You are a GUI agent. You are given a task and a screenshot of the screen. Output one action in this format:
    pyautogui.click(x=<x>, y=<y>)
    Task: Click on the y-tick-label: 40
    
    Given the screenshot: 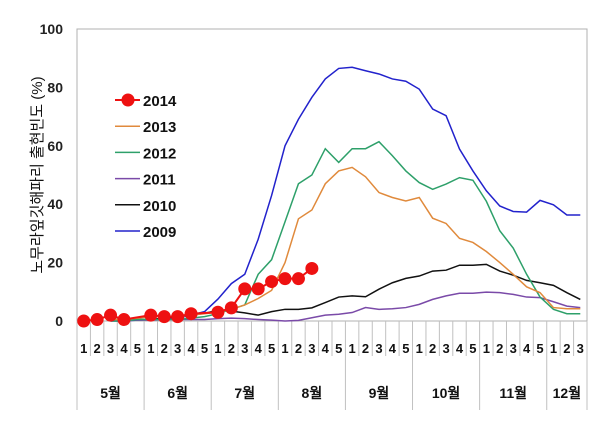 What is the action you would take?
    pyautogui.click(x=55, y=204)
    